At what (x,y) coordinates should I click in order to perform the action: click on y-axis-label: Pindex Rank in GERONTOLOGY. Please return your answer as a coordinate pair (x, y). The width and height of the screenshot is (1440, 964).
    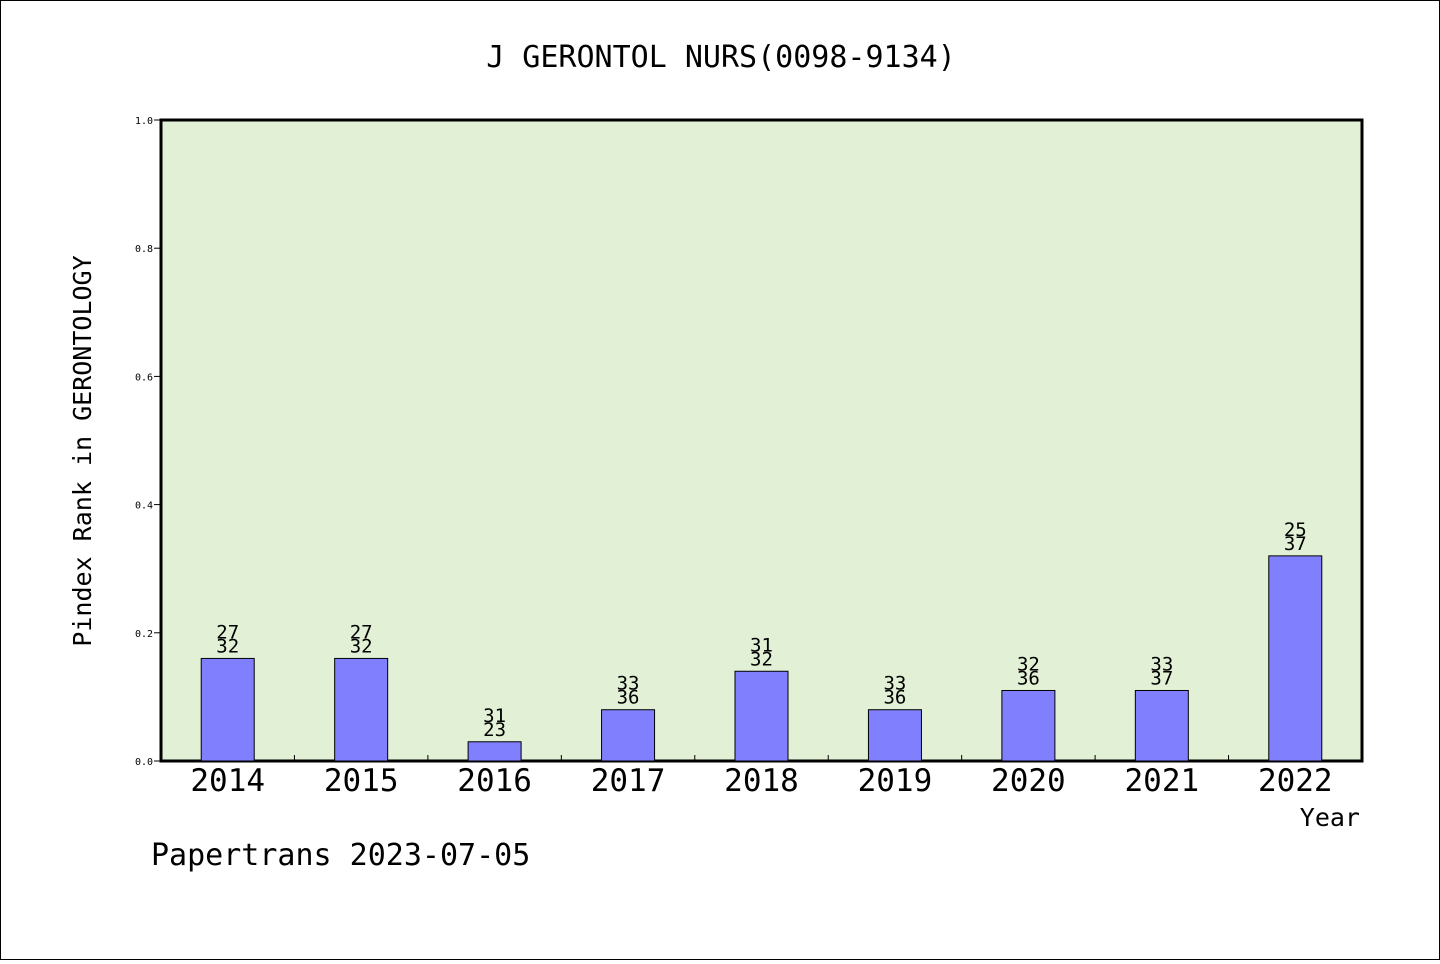
    Looking at the image, I should click on (82, 450).